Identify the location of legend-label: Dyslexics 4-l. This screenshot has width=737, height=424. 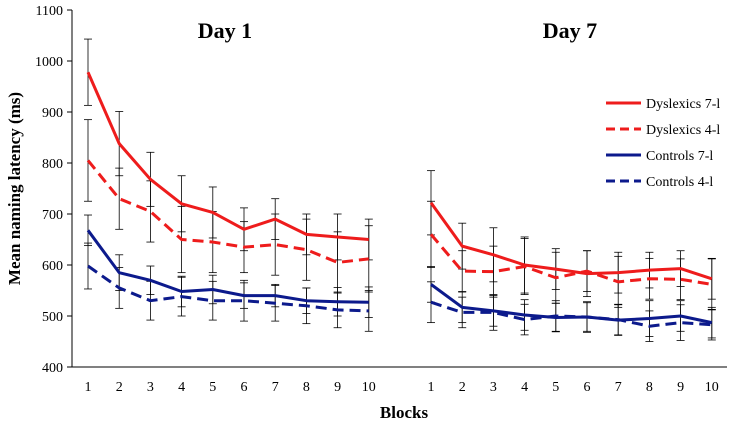
(683, 130).